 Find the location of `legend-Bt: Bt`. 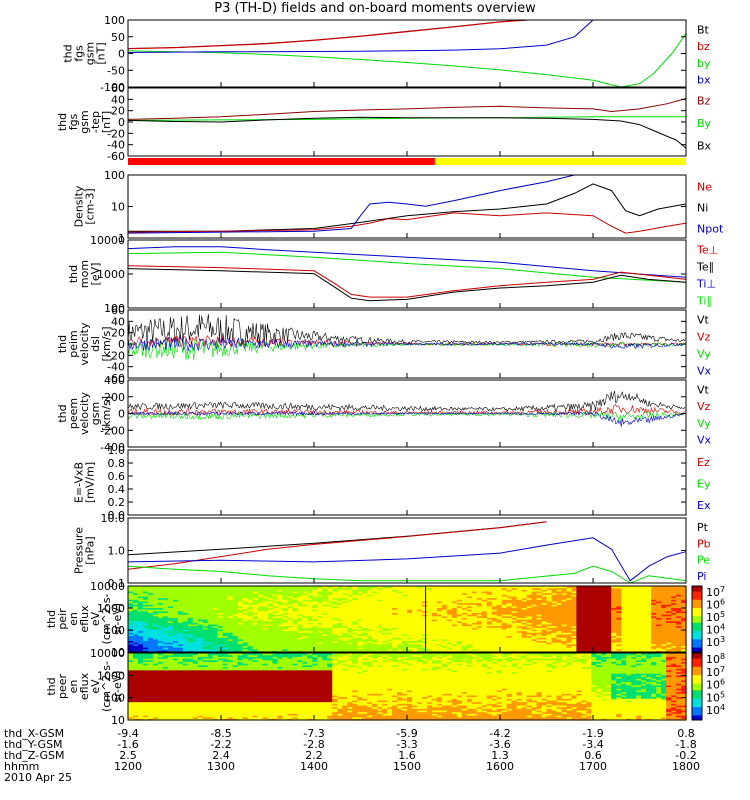

legend-Bt: Bt is located at coordinates (703, 29).